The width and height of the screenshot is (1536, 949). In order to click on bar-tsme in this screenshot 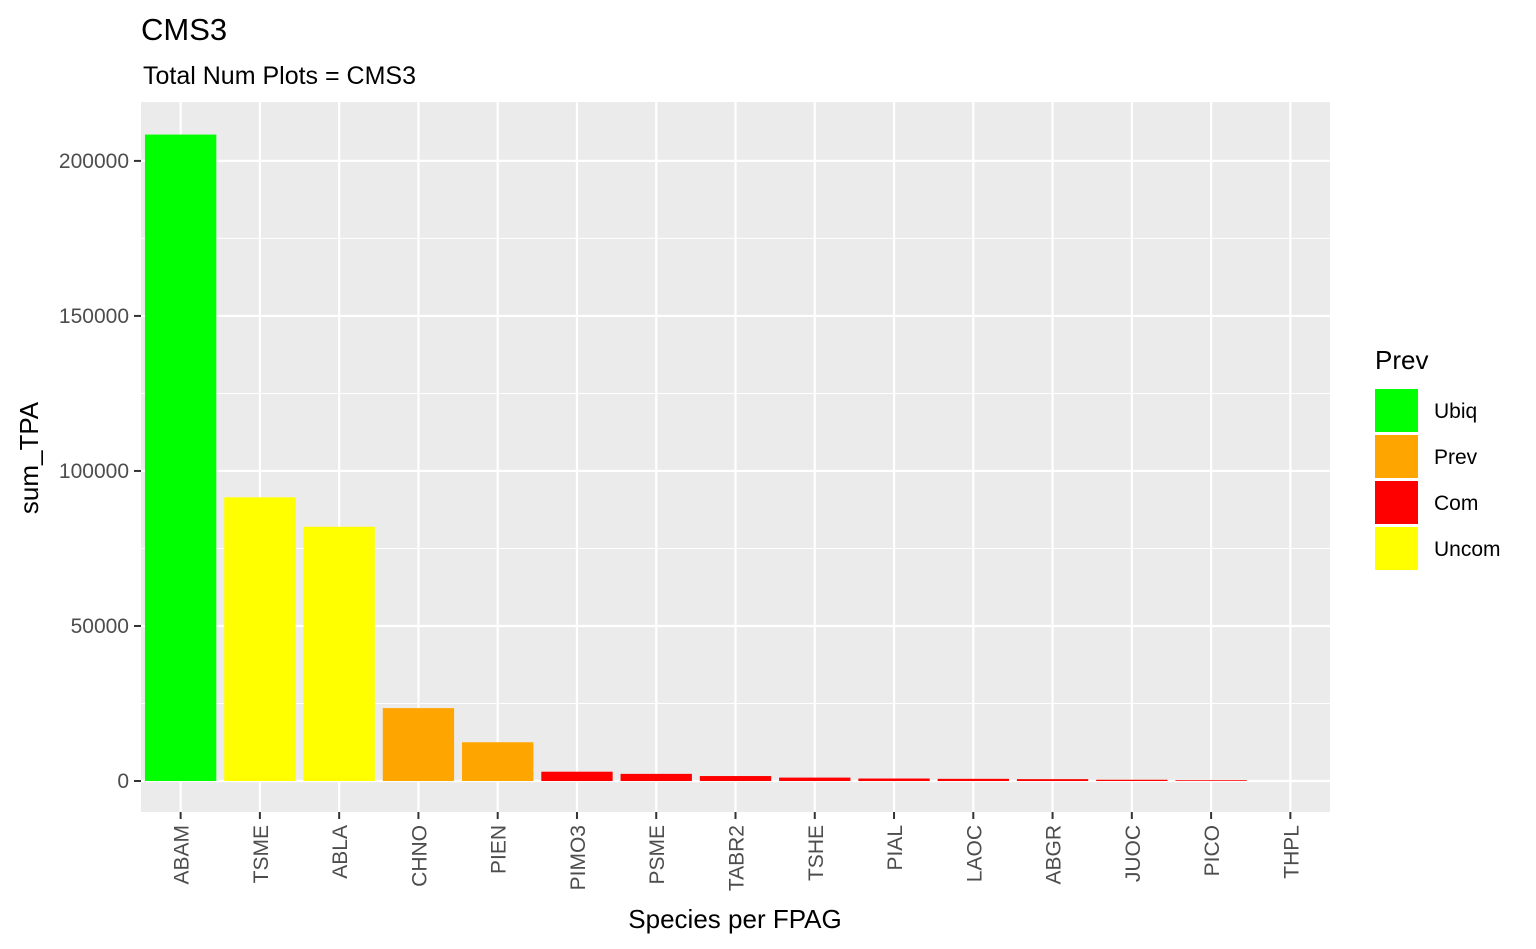, I will do `click(260, 639)`.